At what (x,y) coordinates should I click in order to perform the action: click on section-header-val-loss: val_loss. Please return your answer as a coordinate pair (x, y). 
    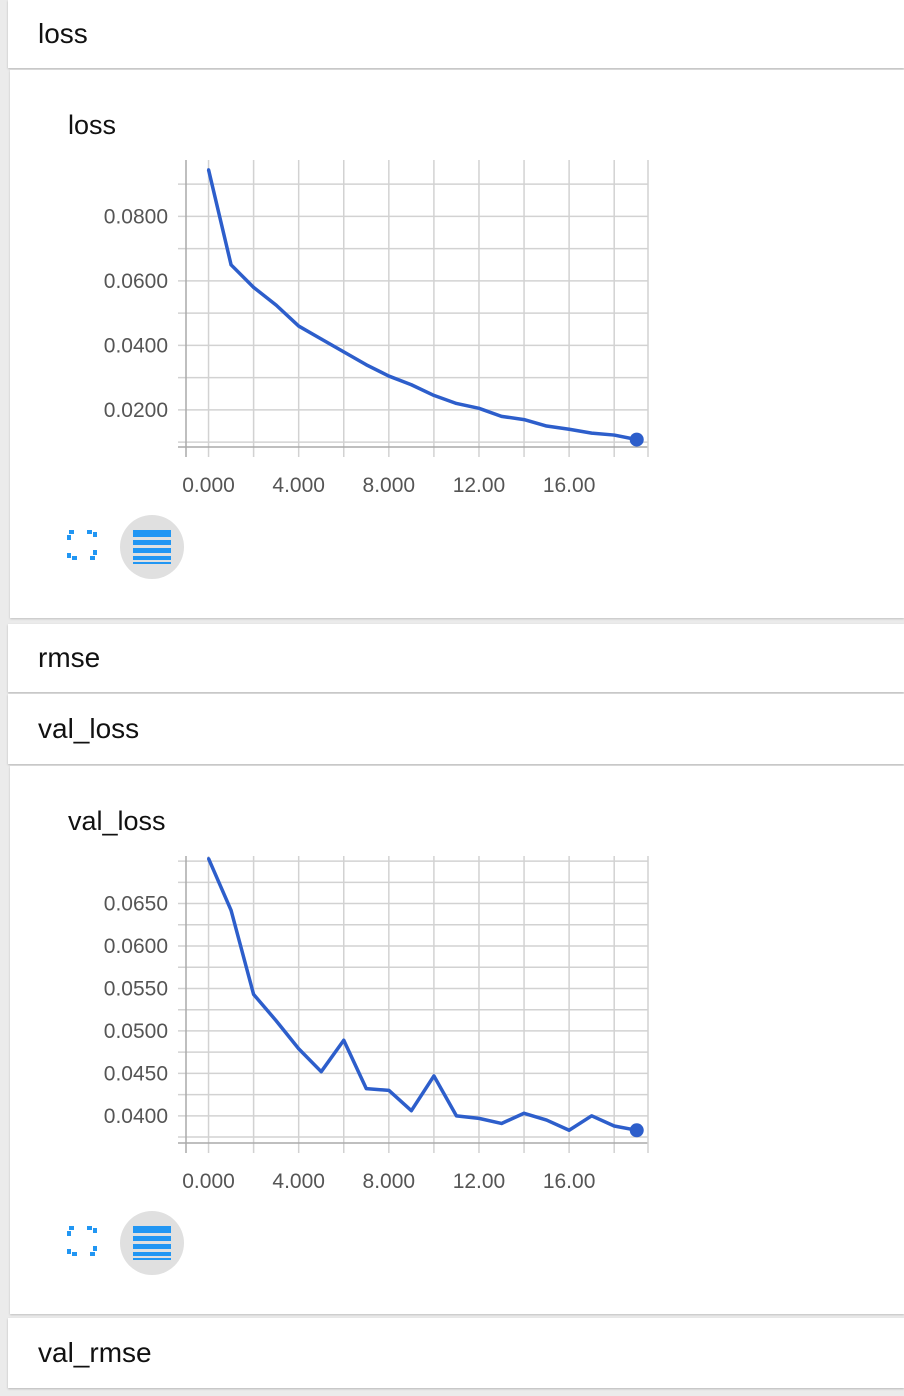
    Looking at the image, I should click on (456, 729).